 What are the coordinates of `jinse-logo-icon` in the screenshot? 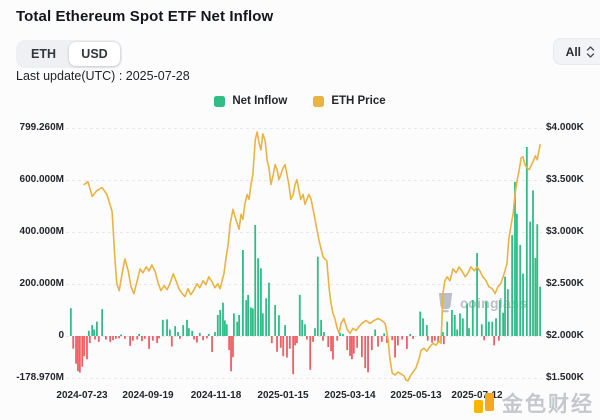 It's located at (485, 403).